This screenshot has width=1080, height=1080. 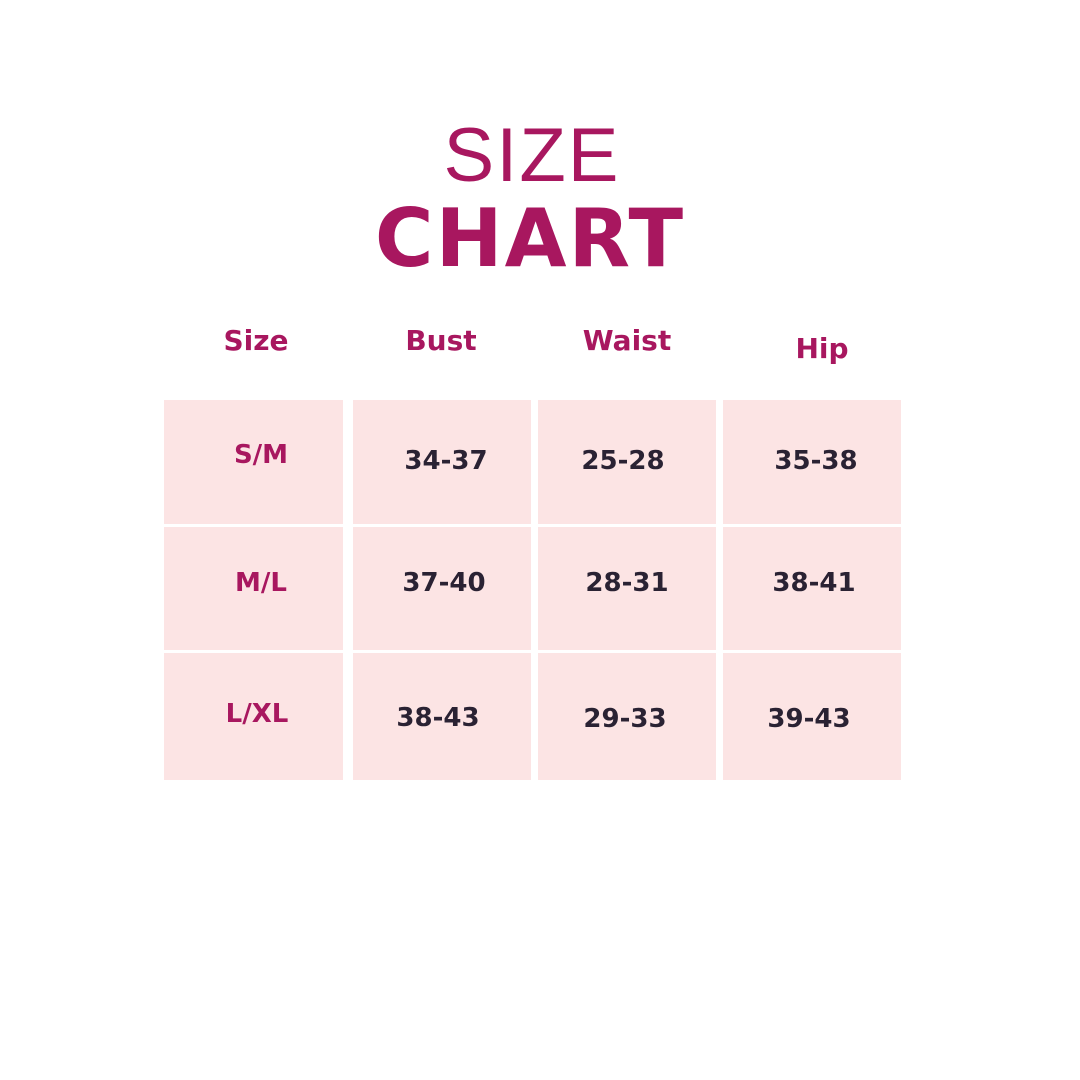 I want to click on measurement-value: 25-28, so click(x=623, y=461).